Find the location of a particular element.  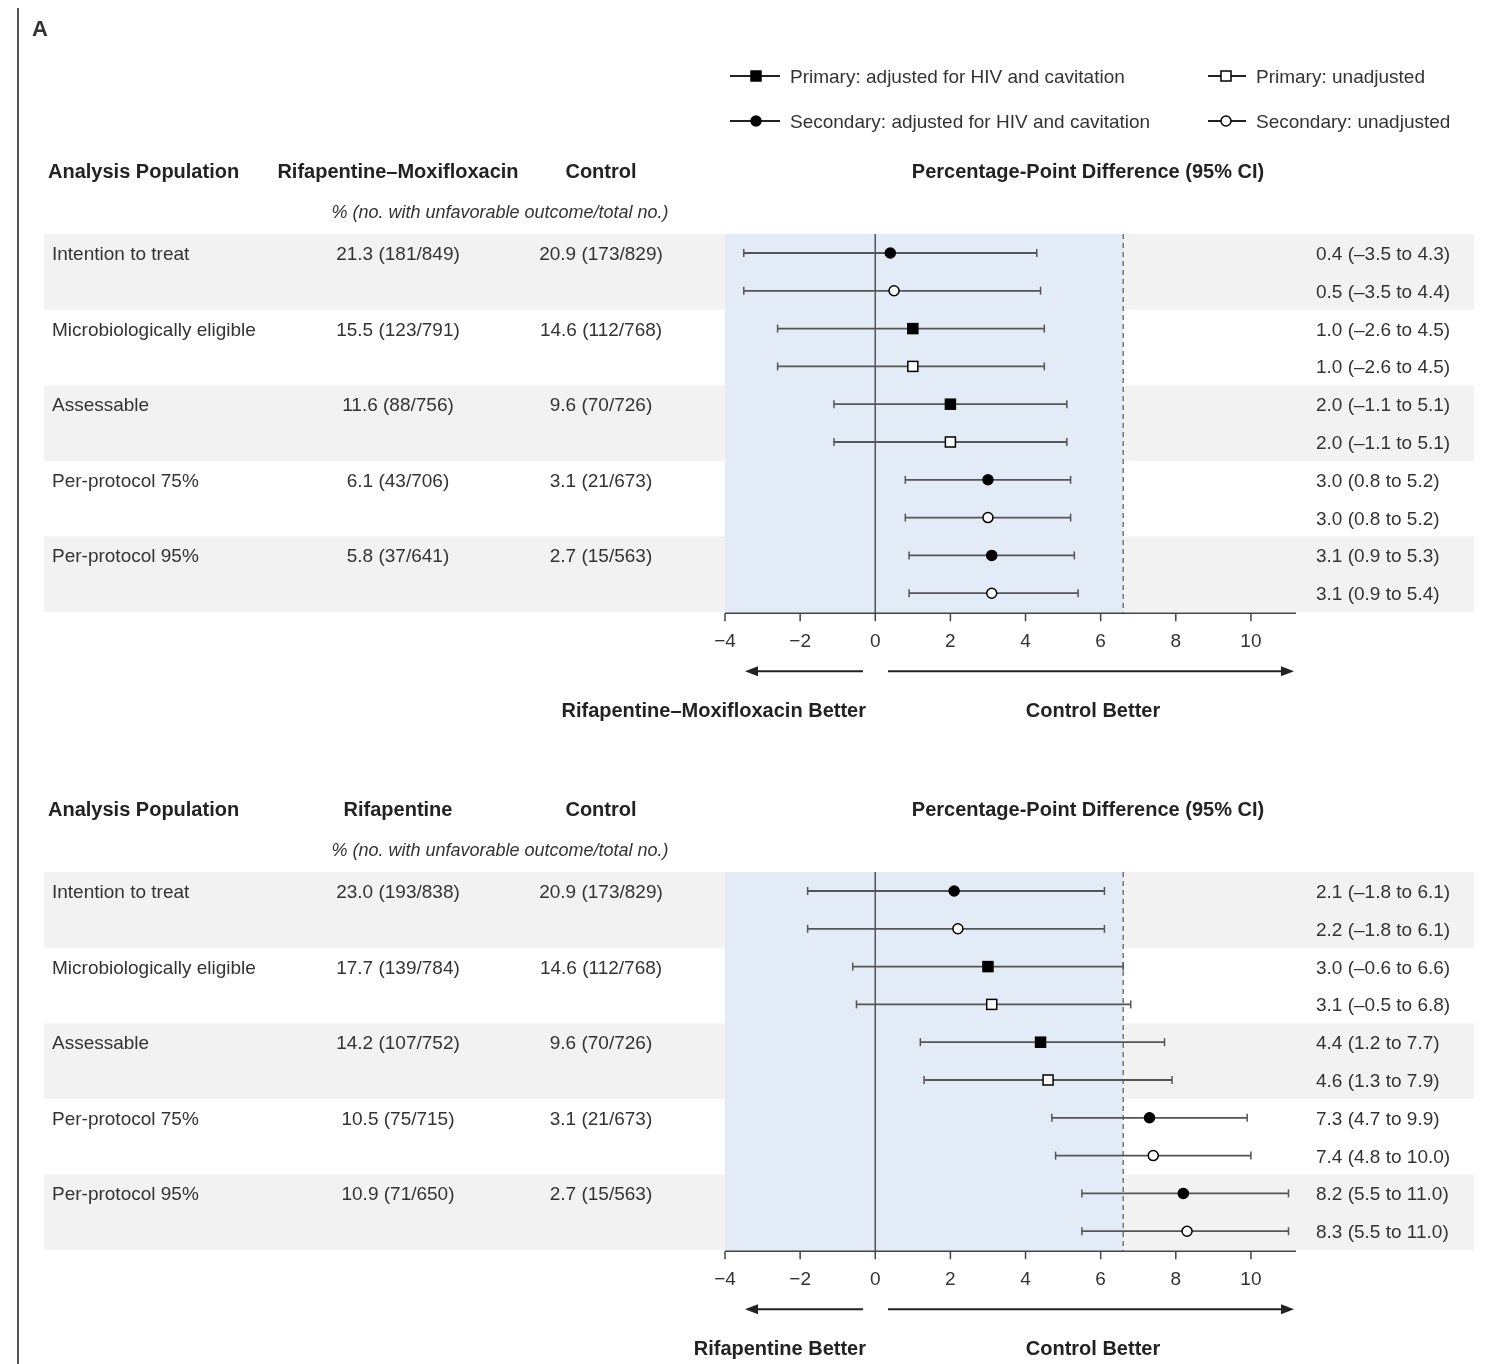

text: 17.7 (139/784) is located at coordinates (398, 967).